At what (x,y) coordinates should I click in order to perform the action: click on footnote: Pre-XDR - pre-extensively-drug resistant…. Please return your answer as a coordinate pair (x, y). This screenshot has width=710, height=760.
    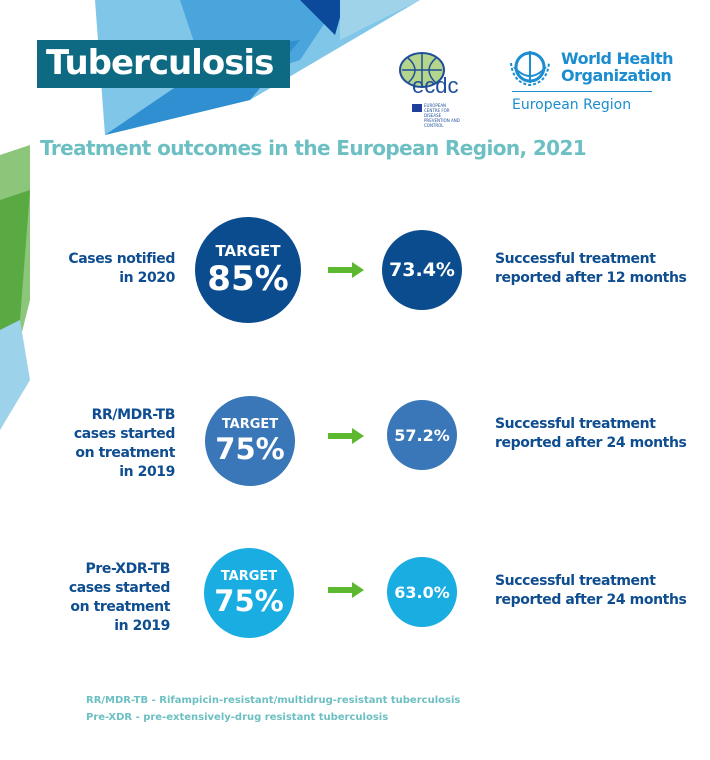
    Looking at the image, I should click on (237, 717).